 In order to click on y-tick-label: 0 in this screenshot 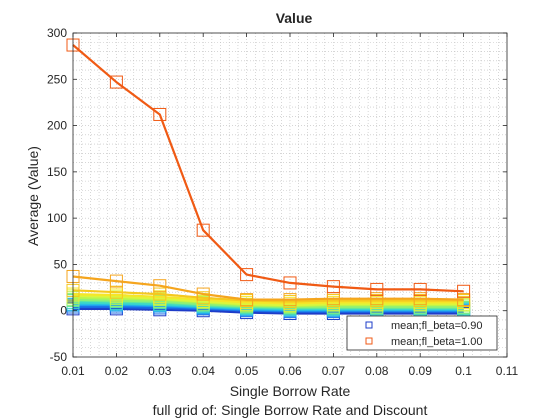, I will do `click(63, 311)`.